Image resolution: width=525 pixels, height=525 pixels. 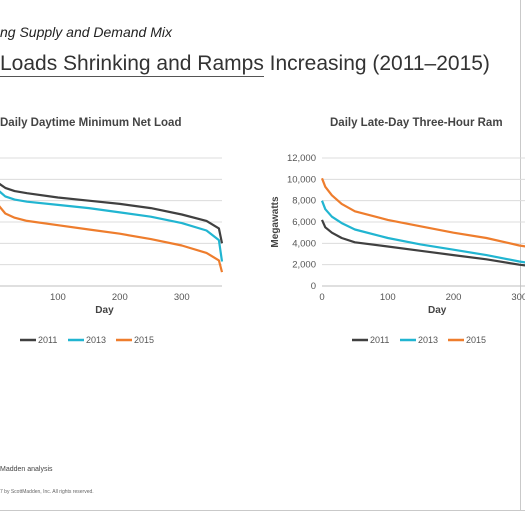 What do you see at coordinates (416, 123) in the screenshot?
I see `right-chart-title: Daily Late-Day Three-Hour Ram` at bounding box center [416, 123].